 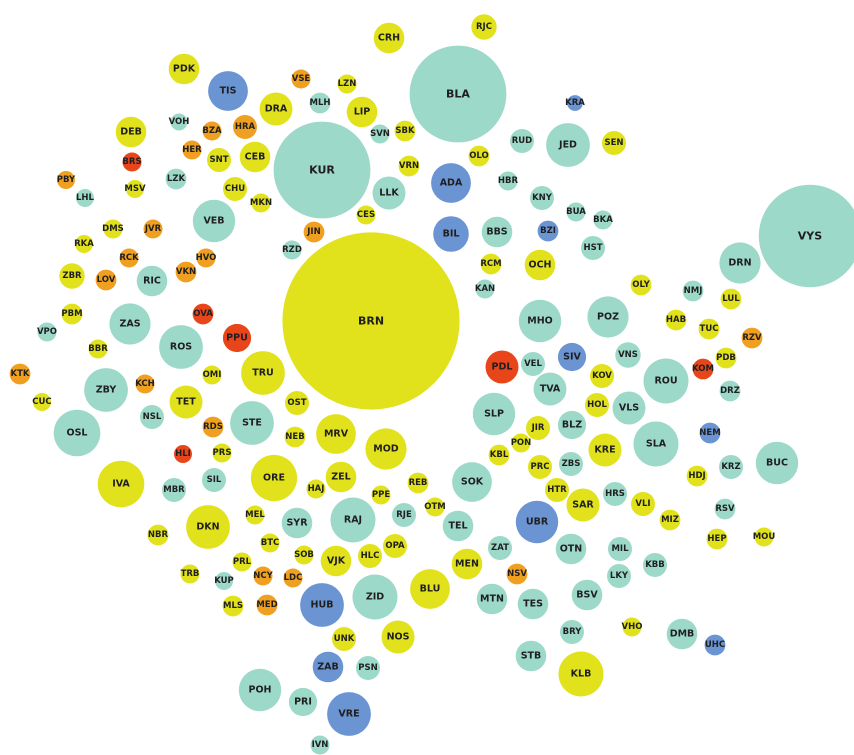 What do you see at coordinates (472, 482) in the screenshot?
I see `bubble-label: SOK` at bounding box center [472, 482].